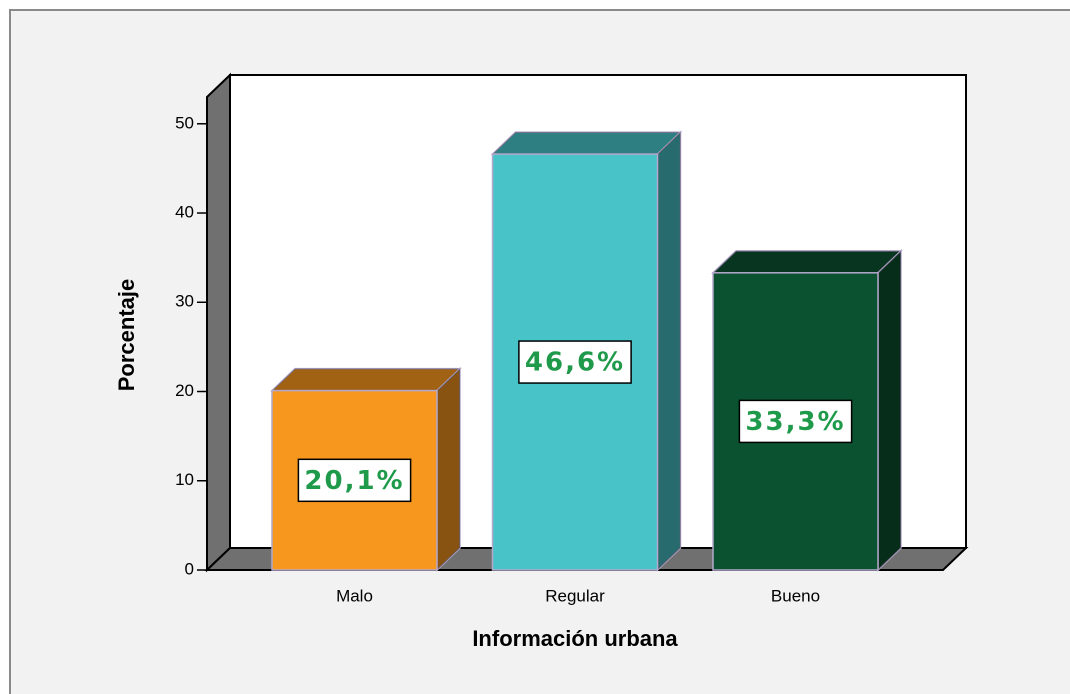 Image resolution: width=1070 pixels, height=694 pixels. What do you see at coordinates (184, 122) in the screenshot?
I see `y-tick-label: 50` at bounding box center [184, 122].